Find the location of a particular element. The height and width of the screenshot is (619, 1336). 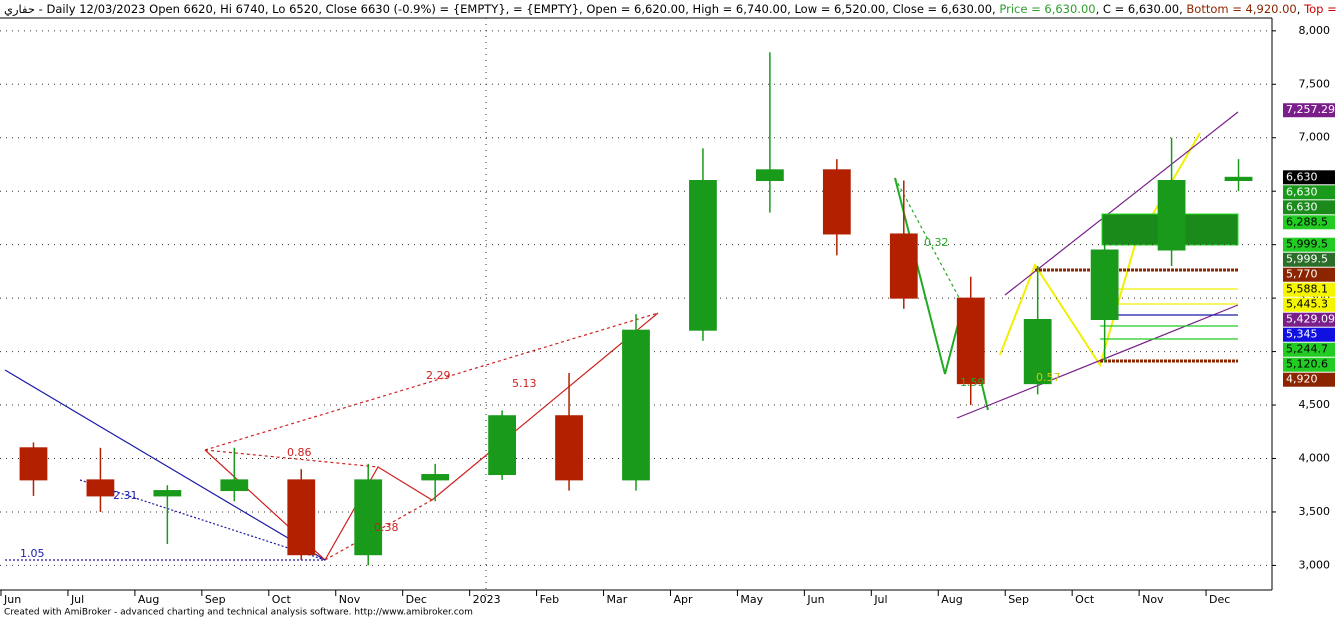

price-label: 5,429.09 is located at coordinates (1310, 319).